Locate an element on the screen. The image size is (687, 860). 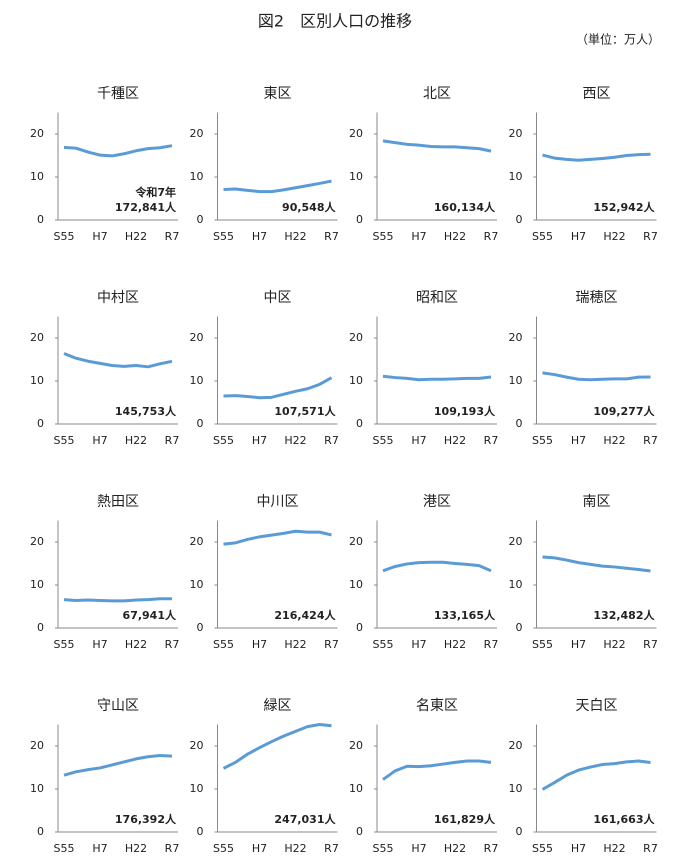
panel-title: 中川区 is located at coordinates (278, 502).